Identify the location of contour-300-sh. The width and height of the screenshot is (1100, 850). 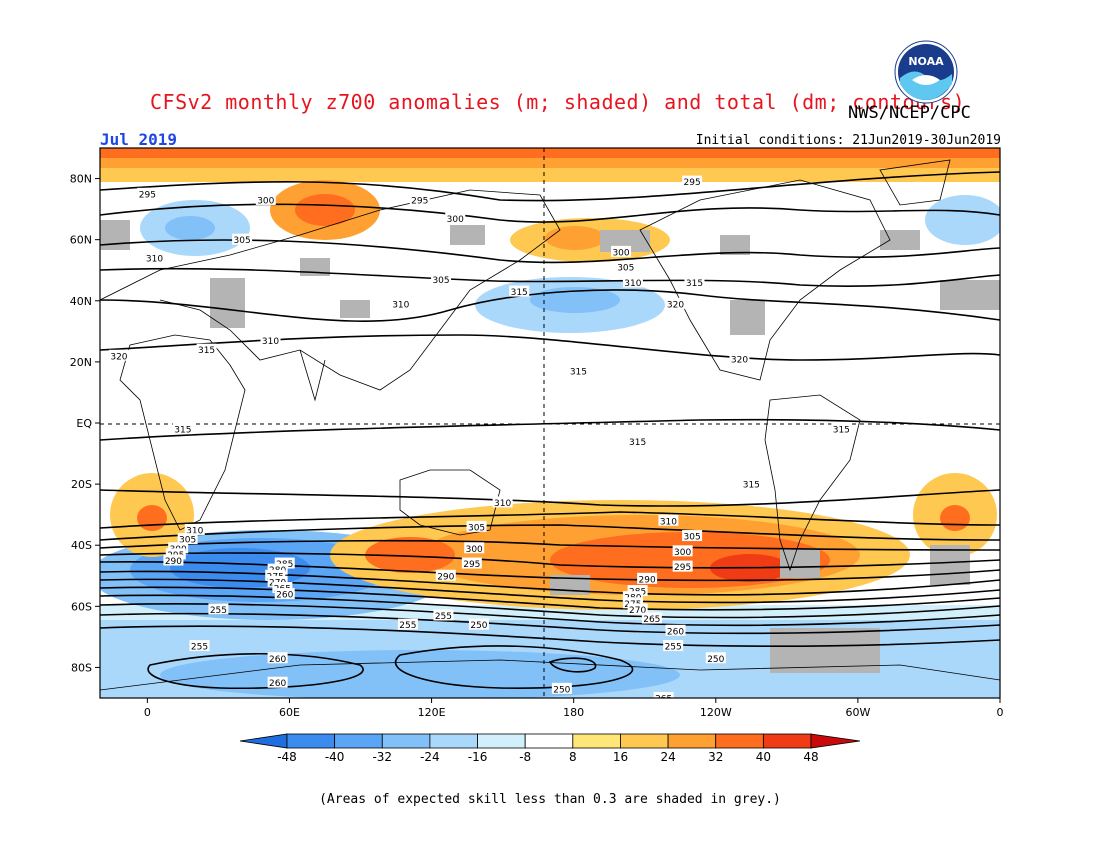
(550, 545).